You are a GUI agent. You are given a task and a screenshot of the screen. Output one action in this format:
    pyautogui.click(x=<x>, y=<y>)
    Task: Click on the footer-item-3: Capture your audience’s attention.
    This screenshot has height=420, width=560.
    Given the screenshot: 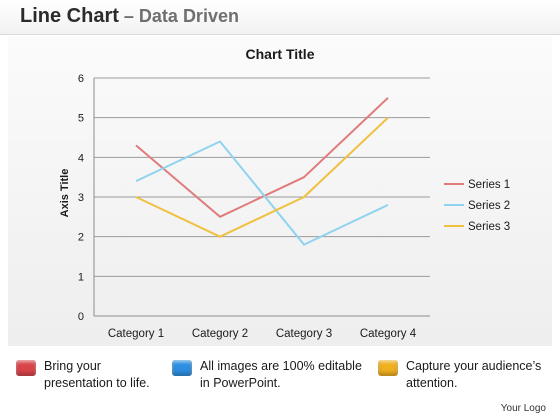 What is the action you would take?
    pyautogui.click(x=459, y=375)
    